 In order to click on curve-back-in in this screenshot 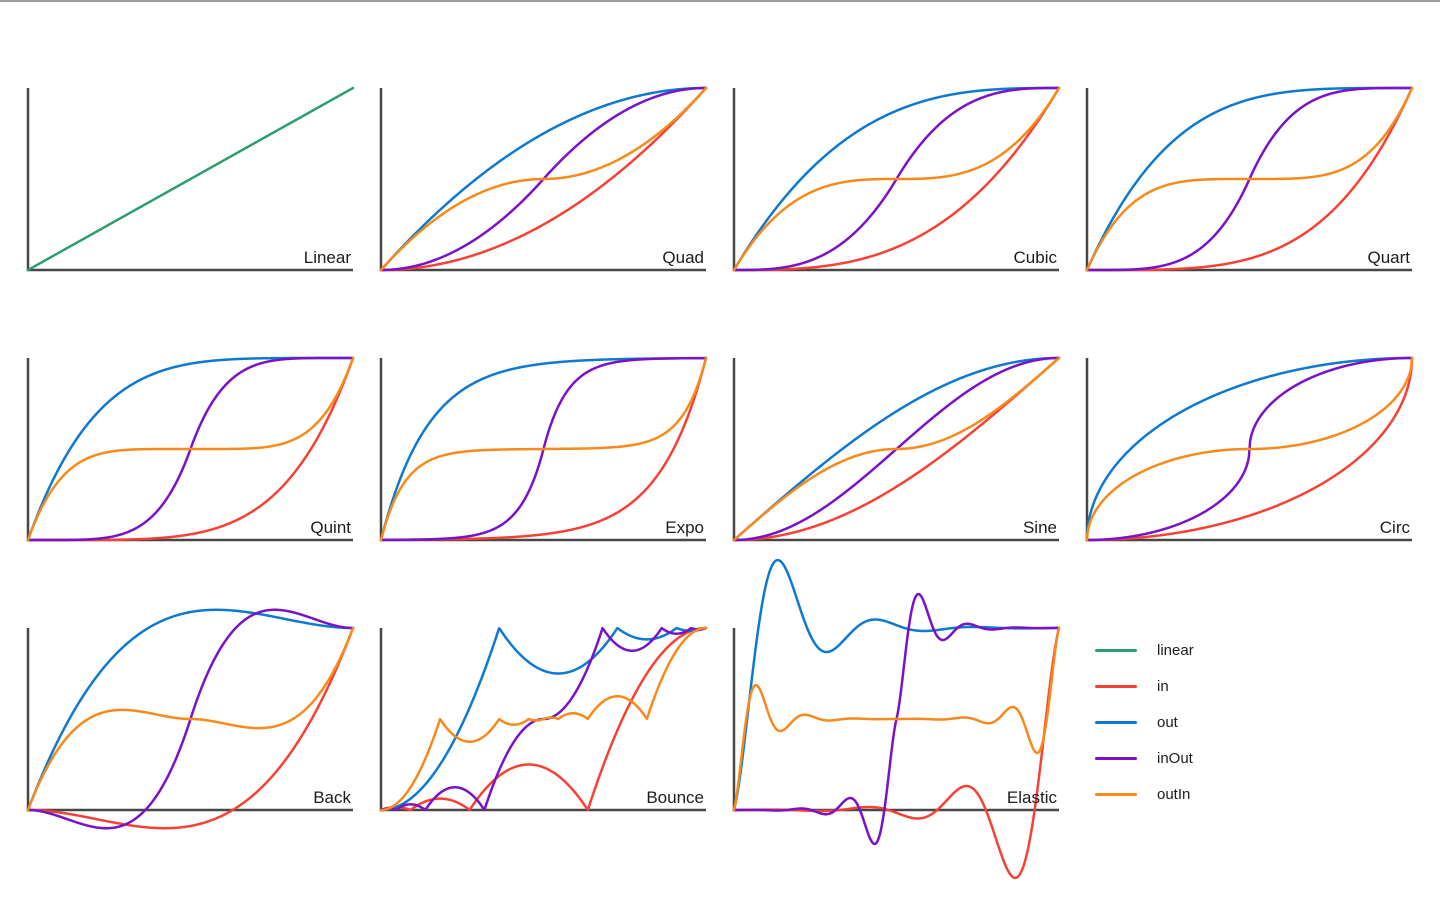, I will do `click(190, 728)`.